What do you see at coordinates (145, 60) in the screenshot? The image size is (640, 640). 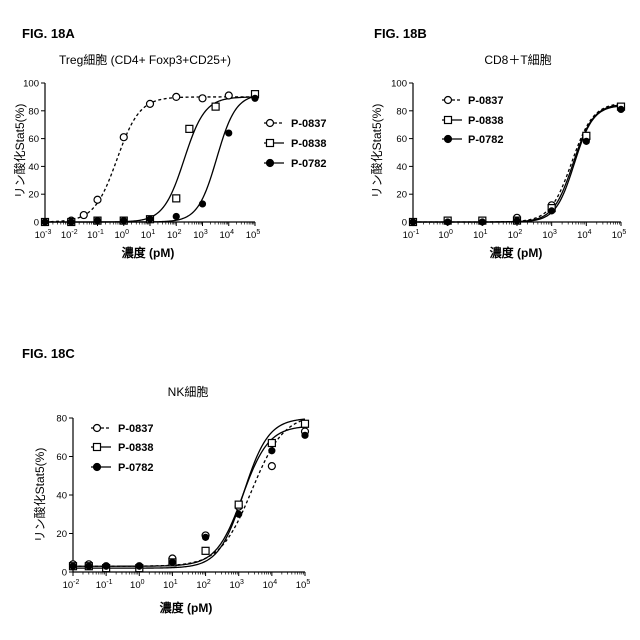 I see `chart-title: Treg細胞 (CD4+ Foxp3+CD25+)` at bounding box center [145, 60].